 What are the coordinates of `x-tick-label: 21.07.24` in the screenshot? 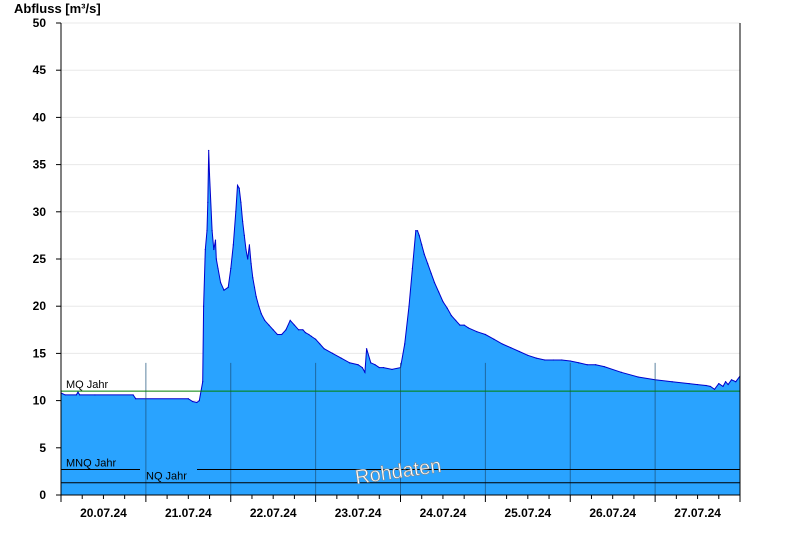 It's located at (188, 513).